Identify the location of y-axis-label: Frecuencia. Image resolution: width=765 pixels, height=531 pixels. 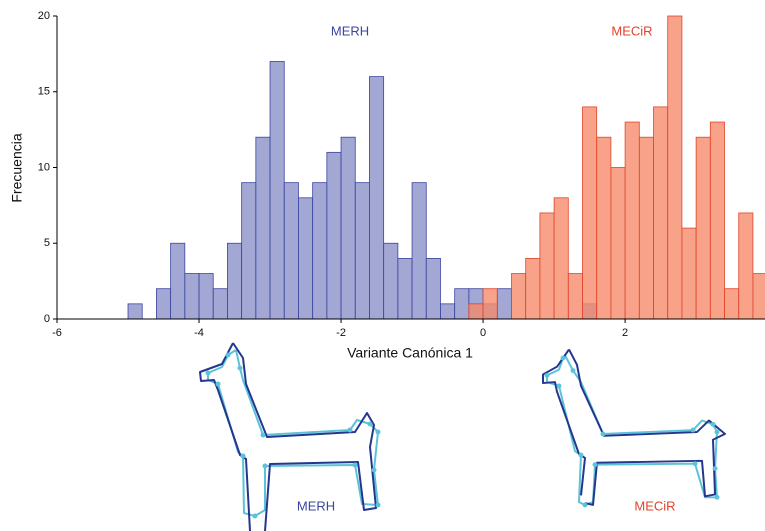
(17, 167).